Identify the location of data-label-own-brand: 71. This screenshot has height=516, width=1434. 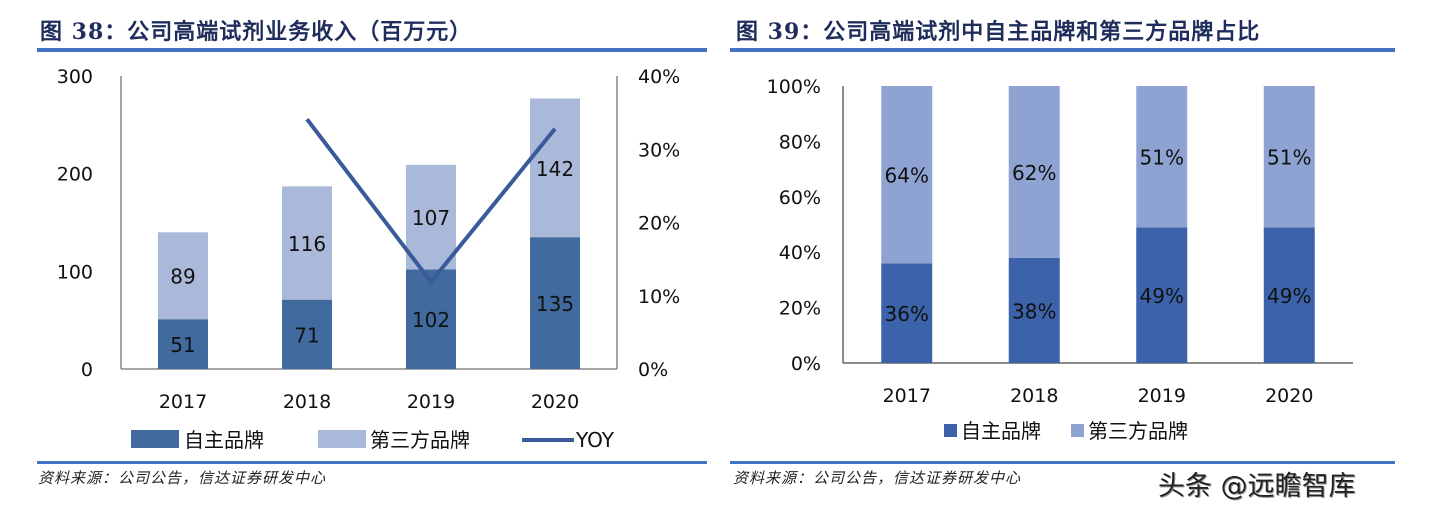
(306, 335).